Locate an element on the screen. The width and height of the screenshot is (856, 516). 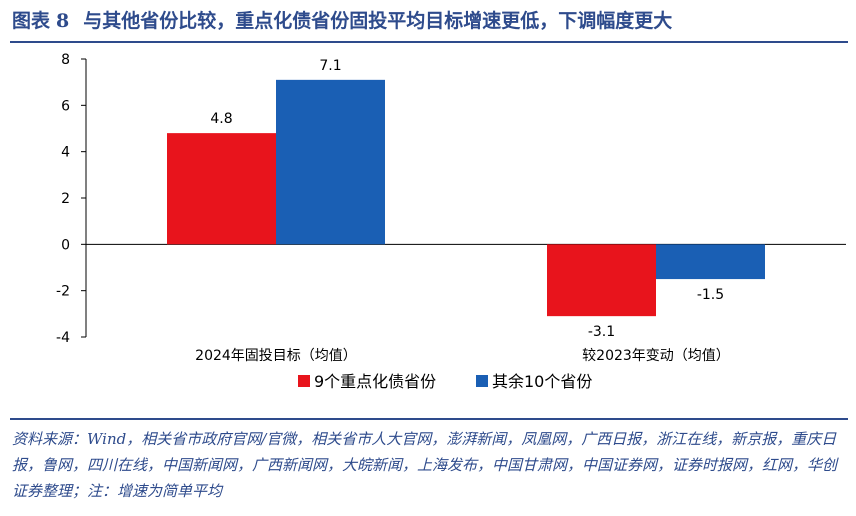
y-tick-label: 6 is located at coordinates (65, 106).